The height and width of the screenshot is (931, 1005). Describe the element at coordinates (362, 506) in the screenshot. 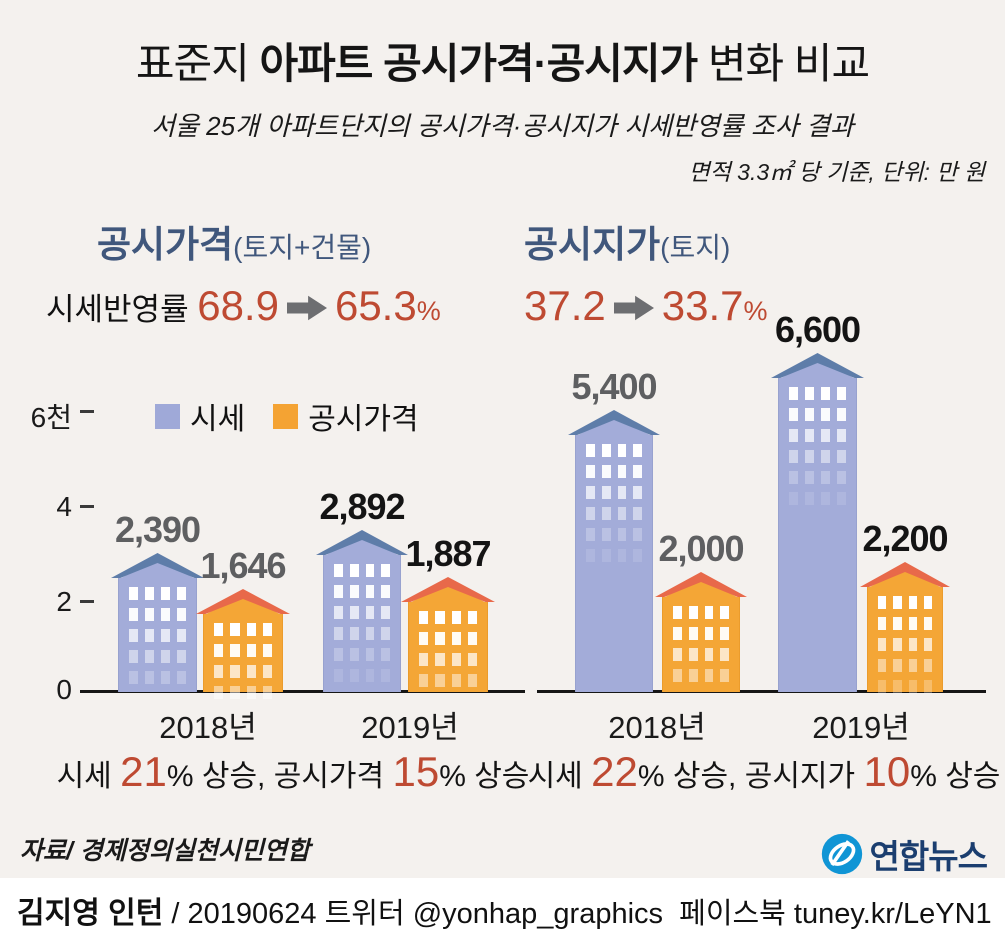

I see `bar-value-label: 2,892` at that location.